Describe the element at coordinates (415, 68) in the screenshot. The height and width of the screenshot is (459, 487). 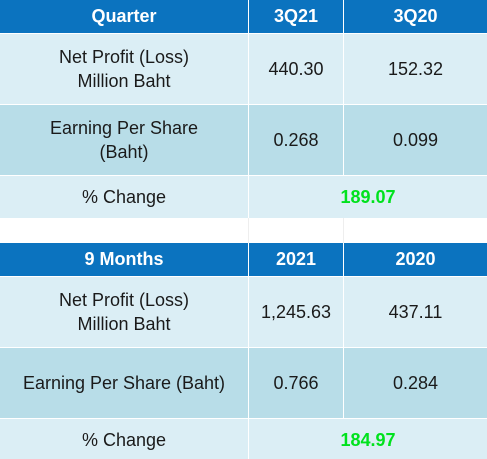
I see `cell-value: 152.32` at that location.